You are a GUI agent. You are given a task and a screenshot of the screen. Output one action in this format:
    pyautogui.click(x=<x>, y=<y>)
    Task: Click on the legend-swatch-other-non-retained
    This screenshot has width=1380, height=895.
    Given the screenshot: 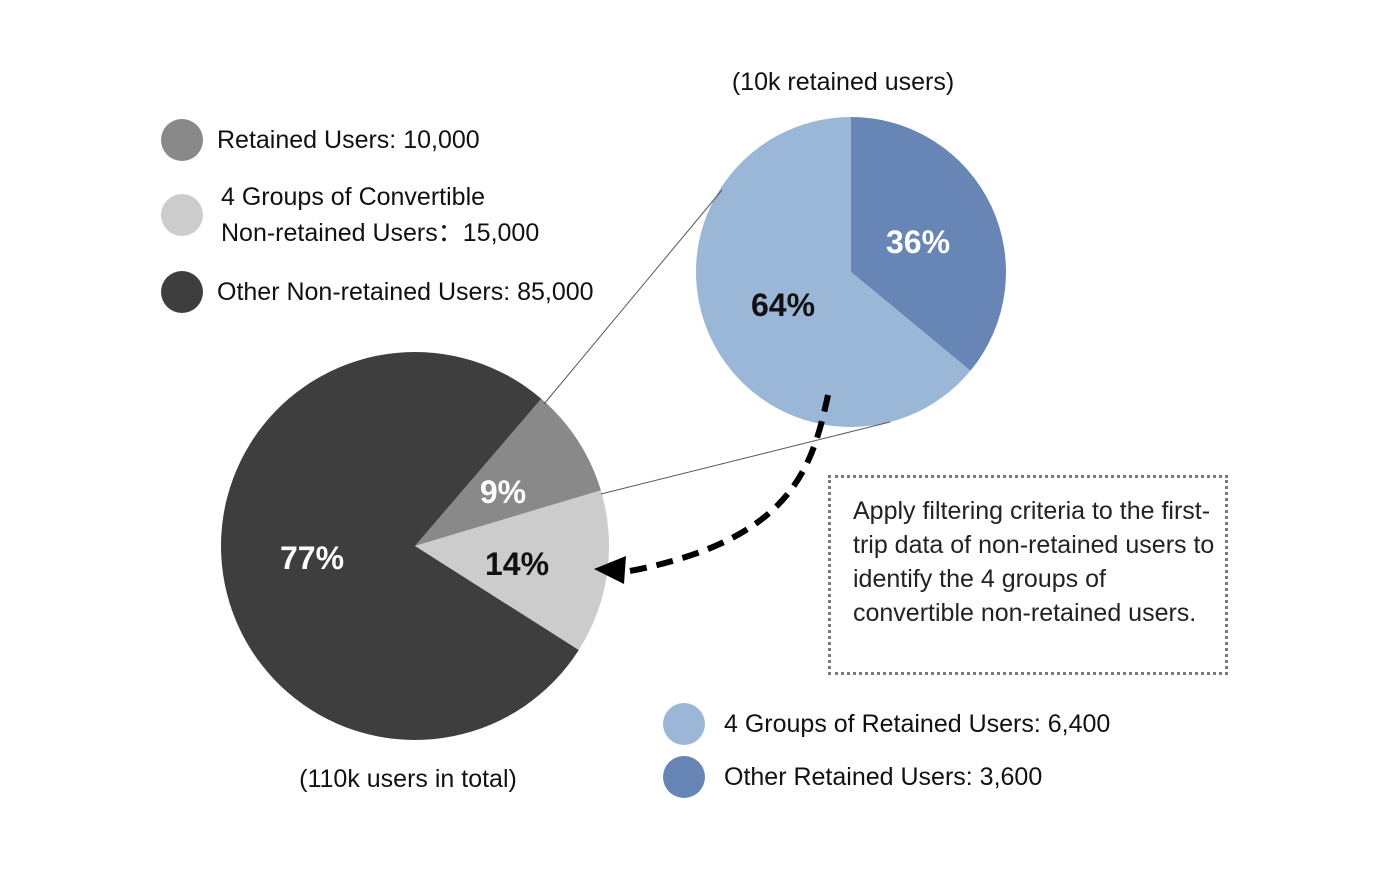 What is the action you would take?
    pyautogui.click(x=182, y=292)
    